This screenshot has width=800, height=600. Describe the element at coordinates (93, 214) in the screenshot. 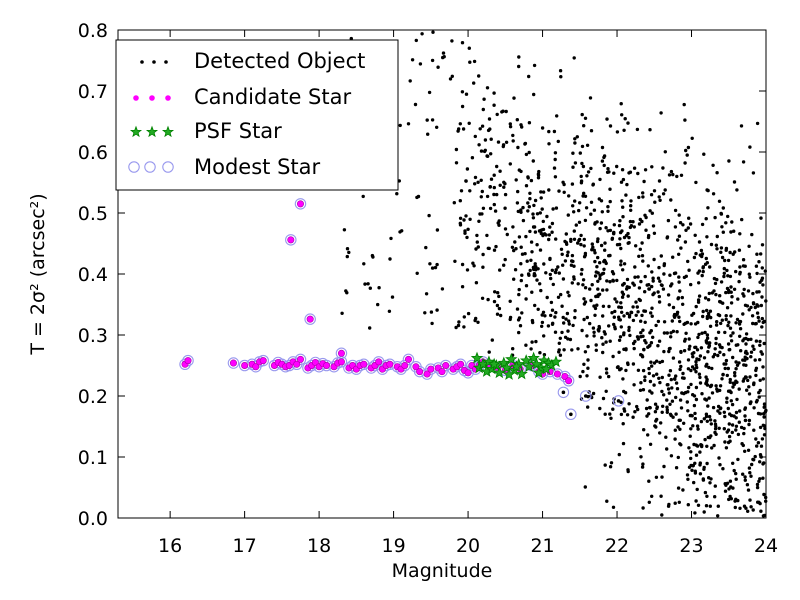

I see `y-tick-label: 0.5` at that location.